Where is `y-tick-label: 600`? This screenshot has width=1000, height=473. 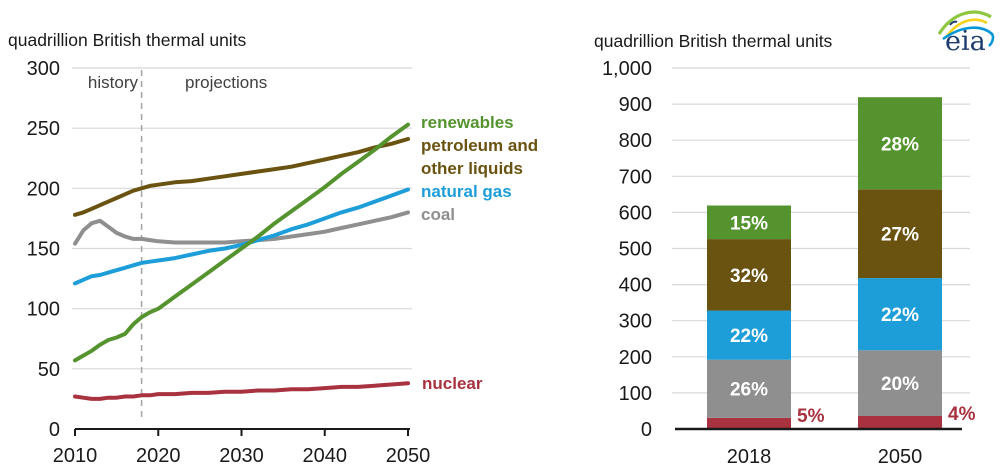
y-tick-label: 600 is located at coordinates (635, 213).